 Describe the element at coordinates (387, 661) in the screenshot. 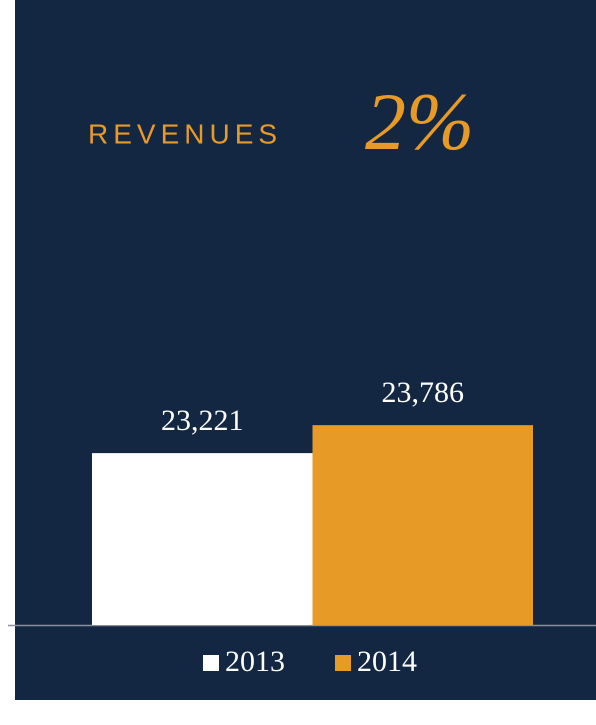

I see `legend-label: 2014` at that location.